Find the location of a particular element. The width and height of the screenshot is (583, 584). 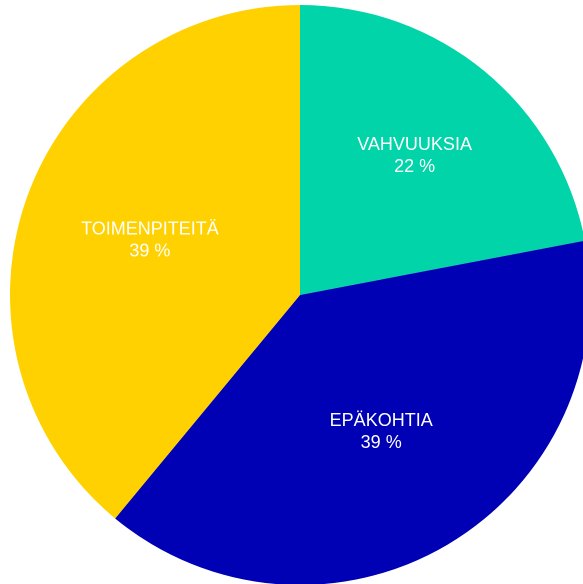

slice-label: VAHVUUKSIA is located at coordinates (414, 144).